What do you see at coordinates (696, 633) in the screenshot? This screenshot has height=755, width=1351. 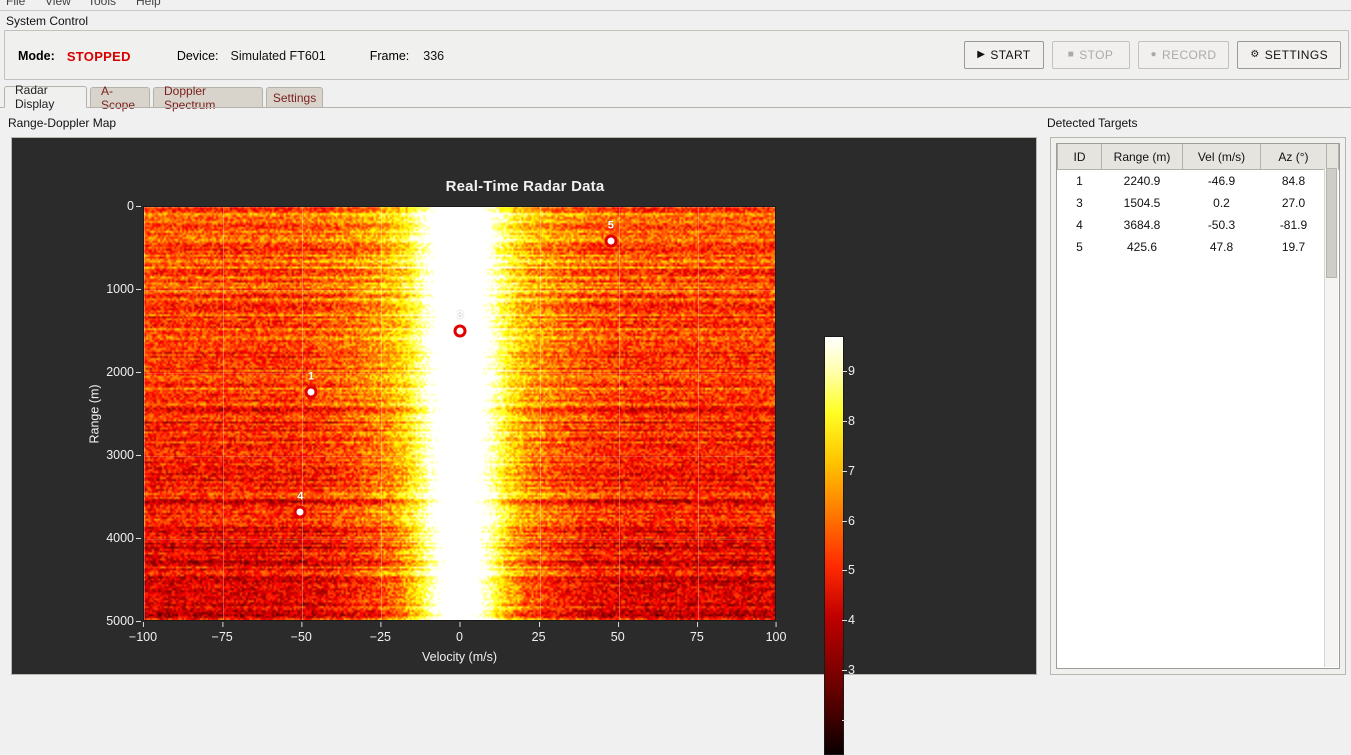 I see `x-tick-label: 75` at bounding box center [696, 633].